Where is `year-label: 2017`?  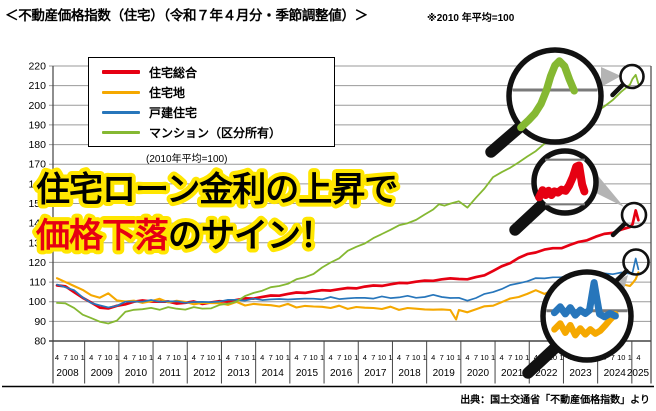 year-label: 2017 is located at coordinates (375, 373).